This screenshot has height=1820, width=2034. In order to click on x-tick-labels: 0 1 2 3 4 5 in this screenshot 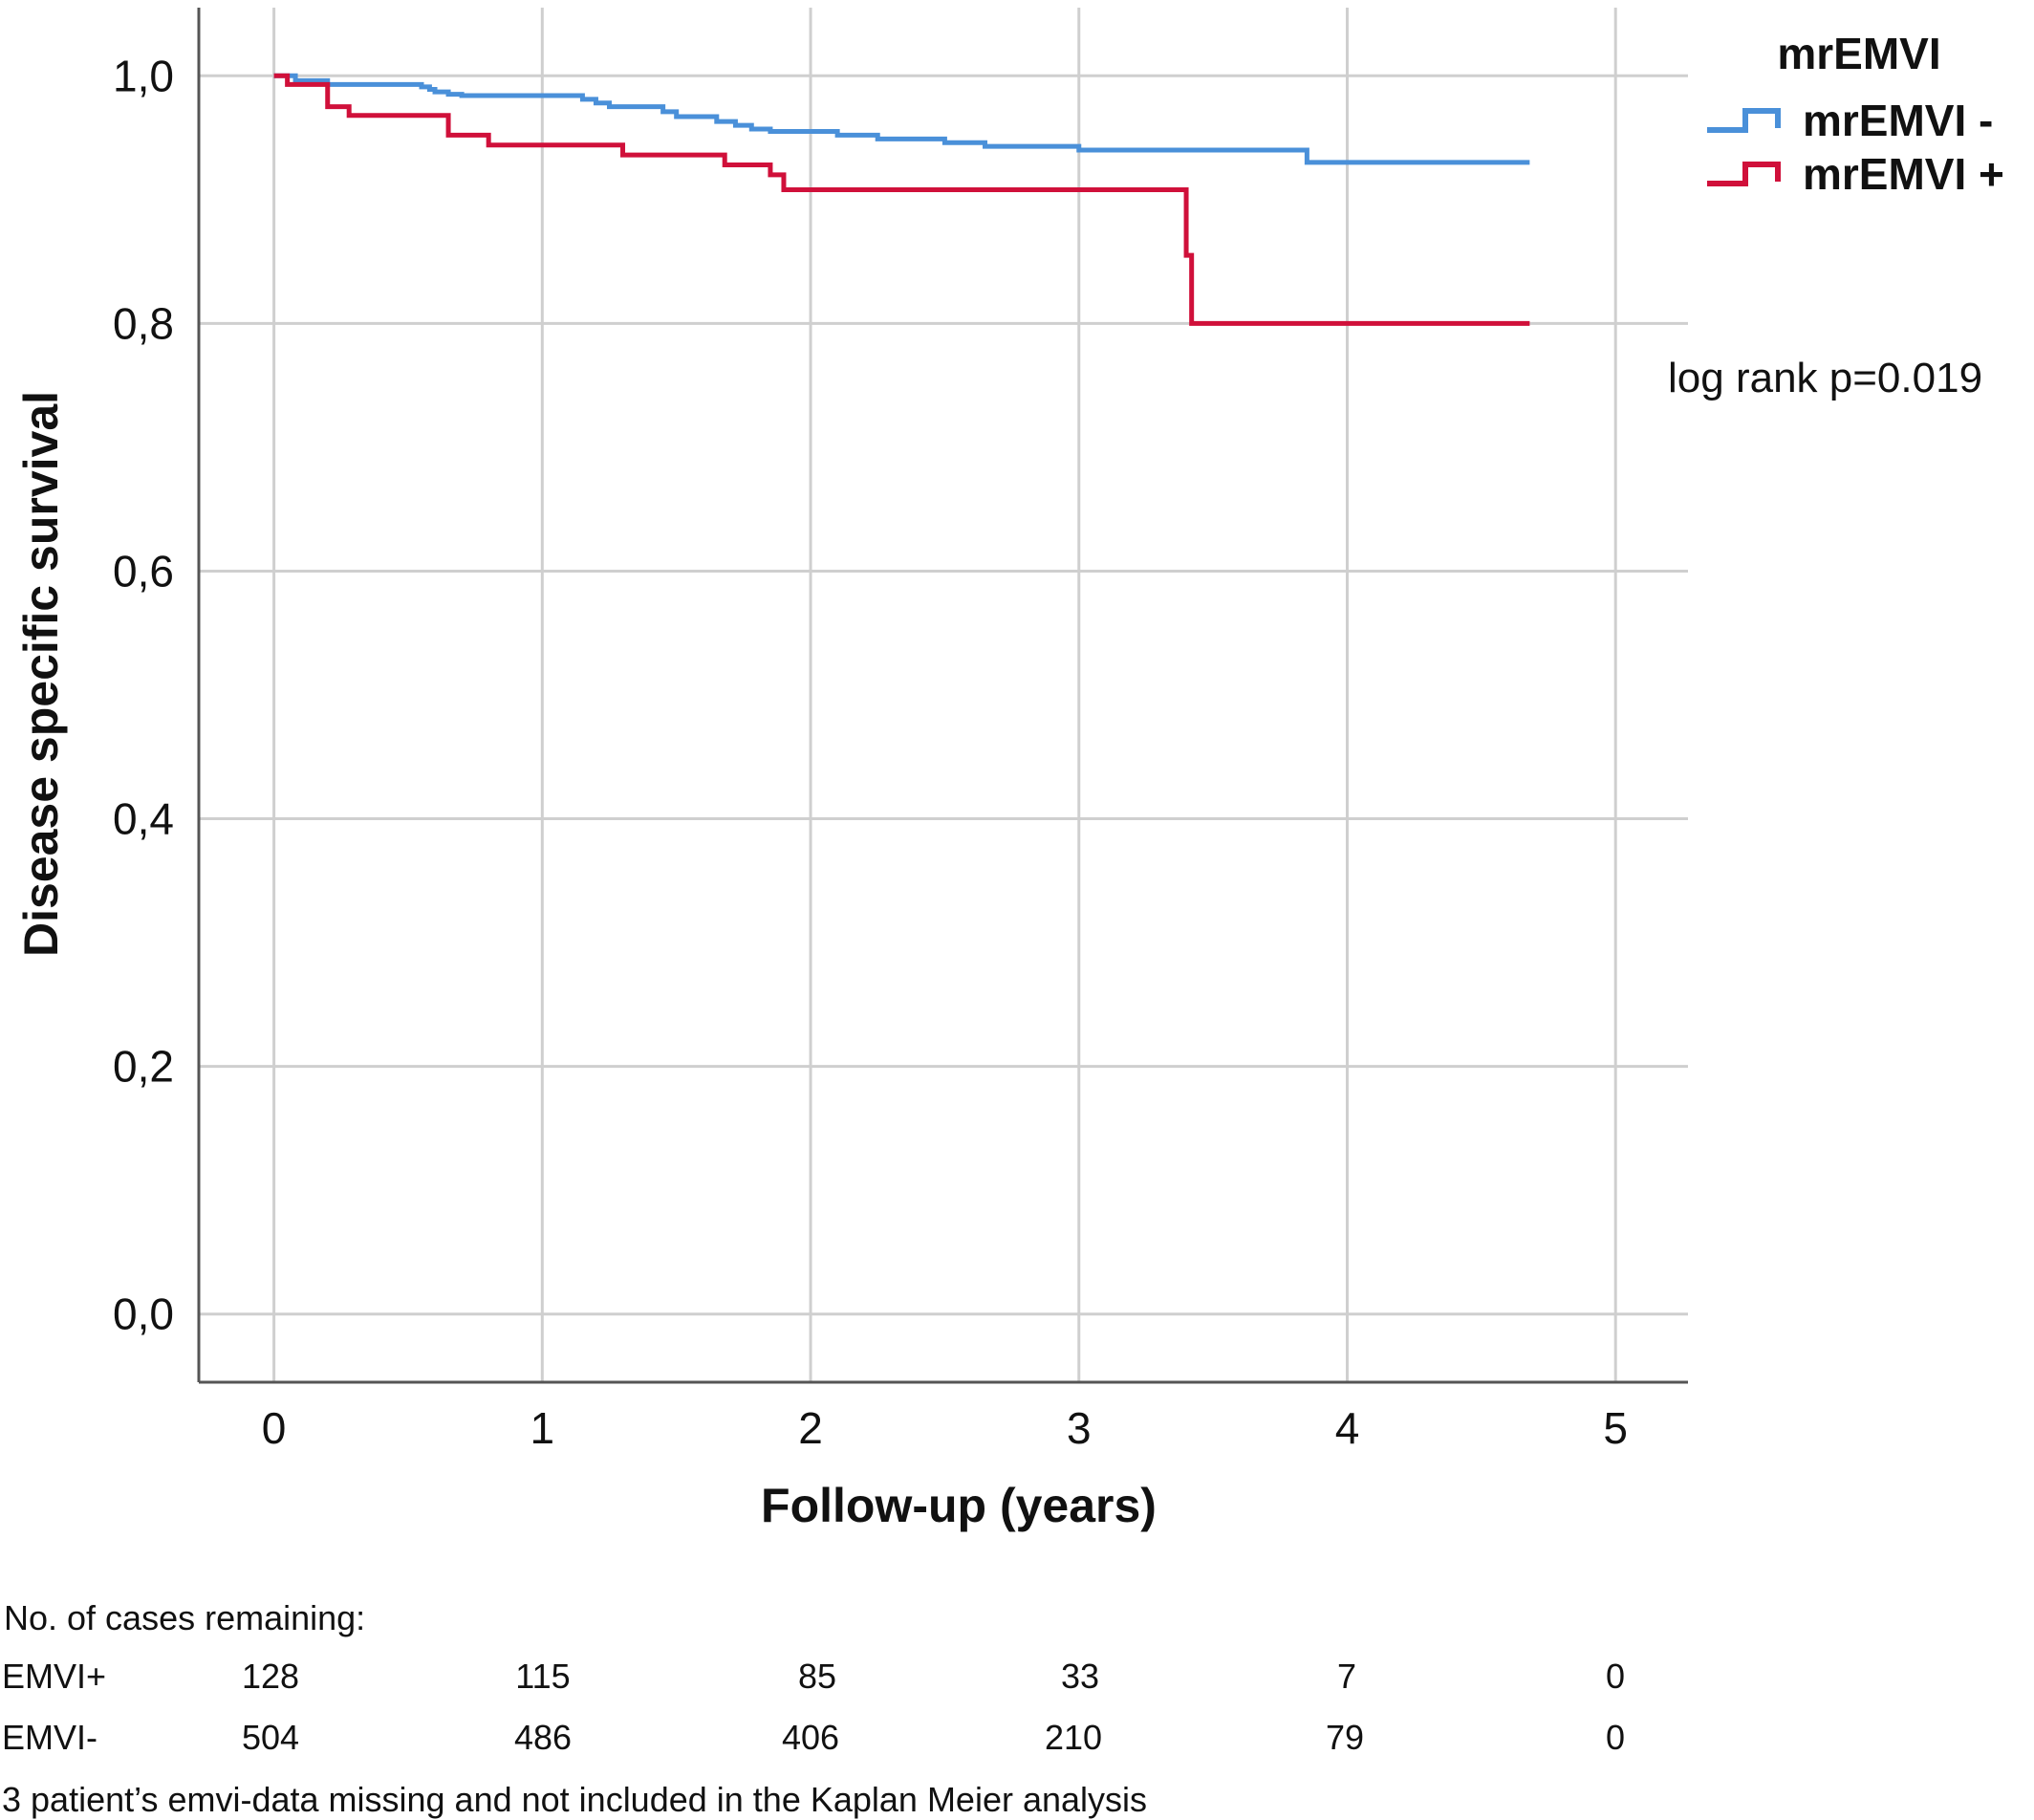, I will do `click(945, 1428)`.